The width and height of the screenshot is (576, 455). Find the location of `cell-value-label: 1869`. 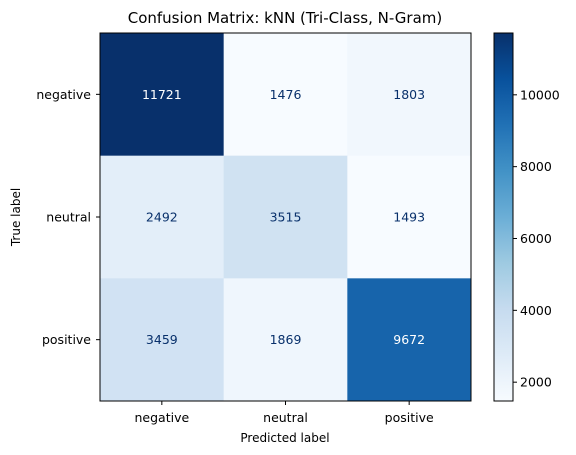

cell-value-label: 1869 is located at coordinates (286, 339).